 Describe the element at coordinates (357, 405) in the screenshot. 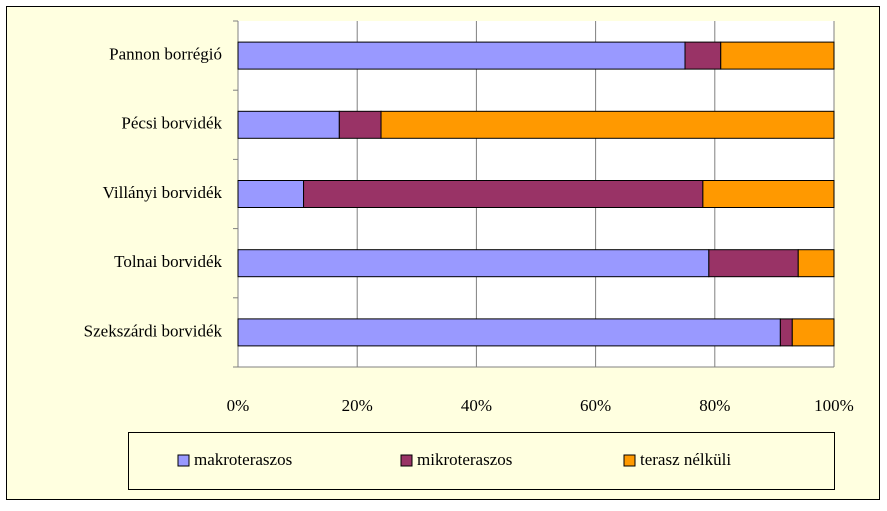

I see `x-tick-label: 20%` at that location.